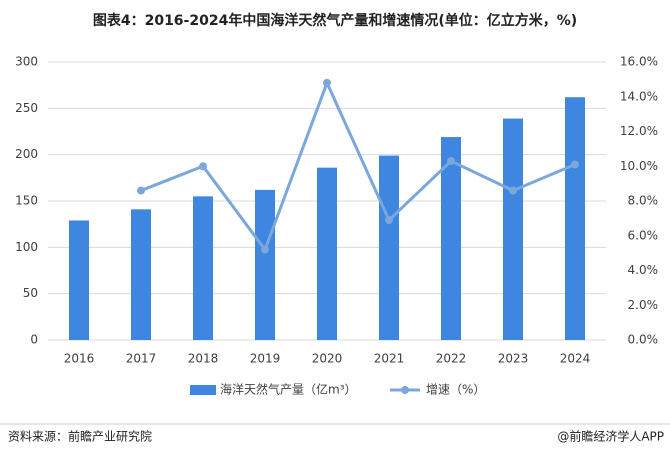 The image size is (670, 456). Describe the element at coordinates (79, 359) in the screenshot. I see `x-tick-label: 2016` at that location.